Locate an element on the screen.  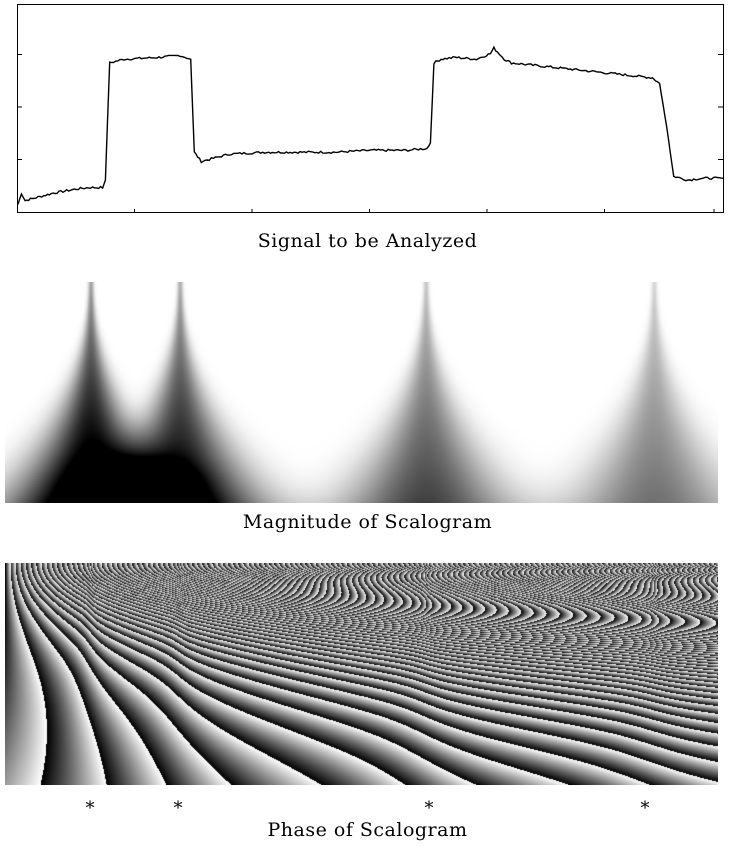
magnitude-caption: Magnitude of Scalogram is located at coordinates (367, 522).